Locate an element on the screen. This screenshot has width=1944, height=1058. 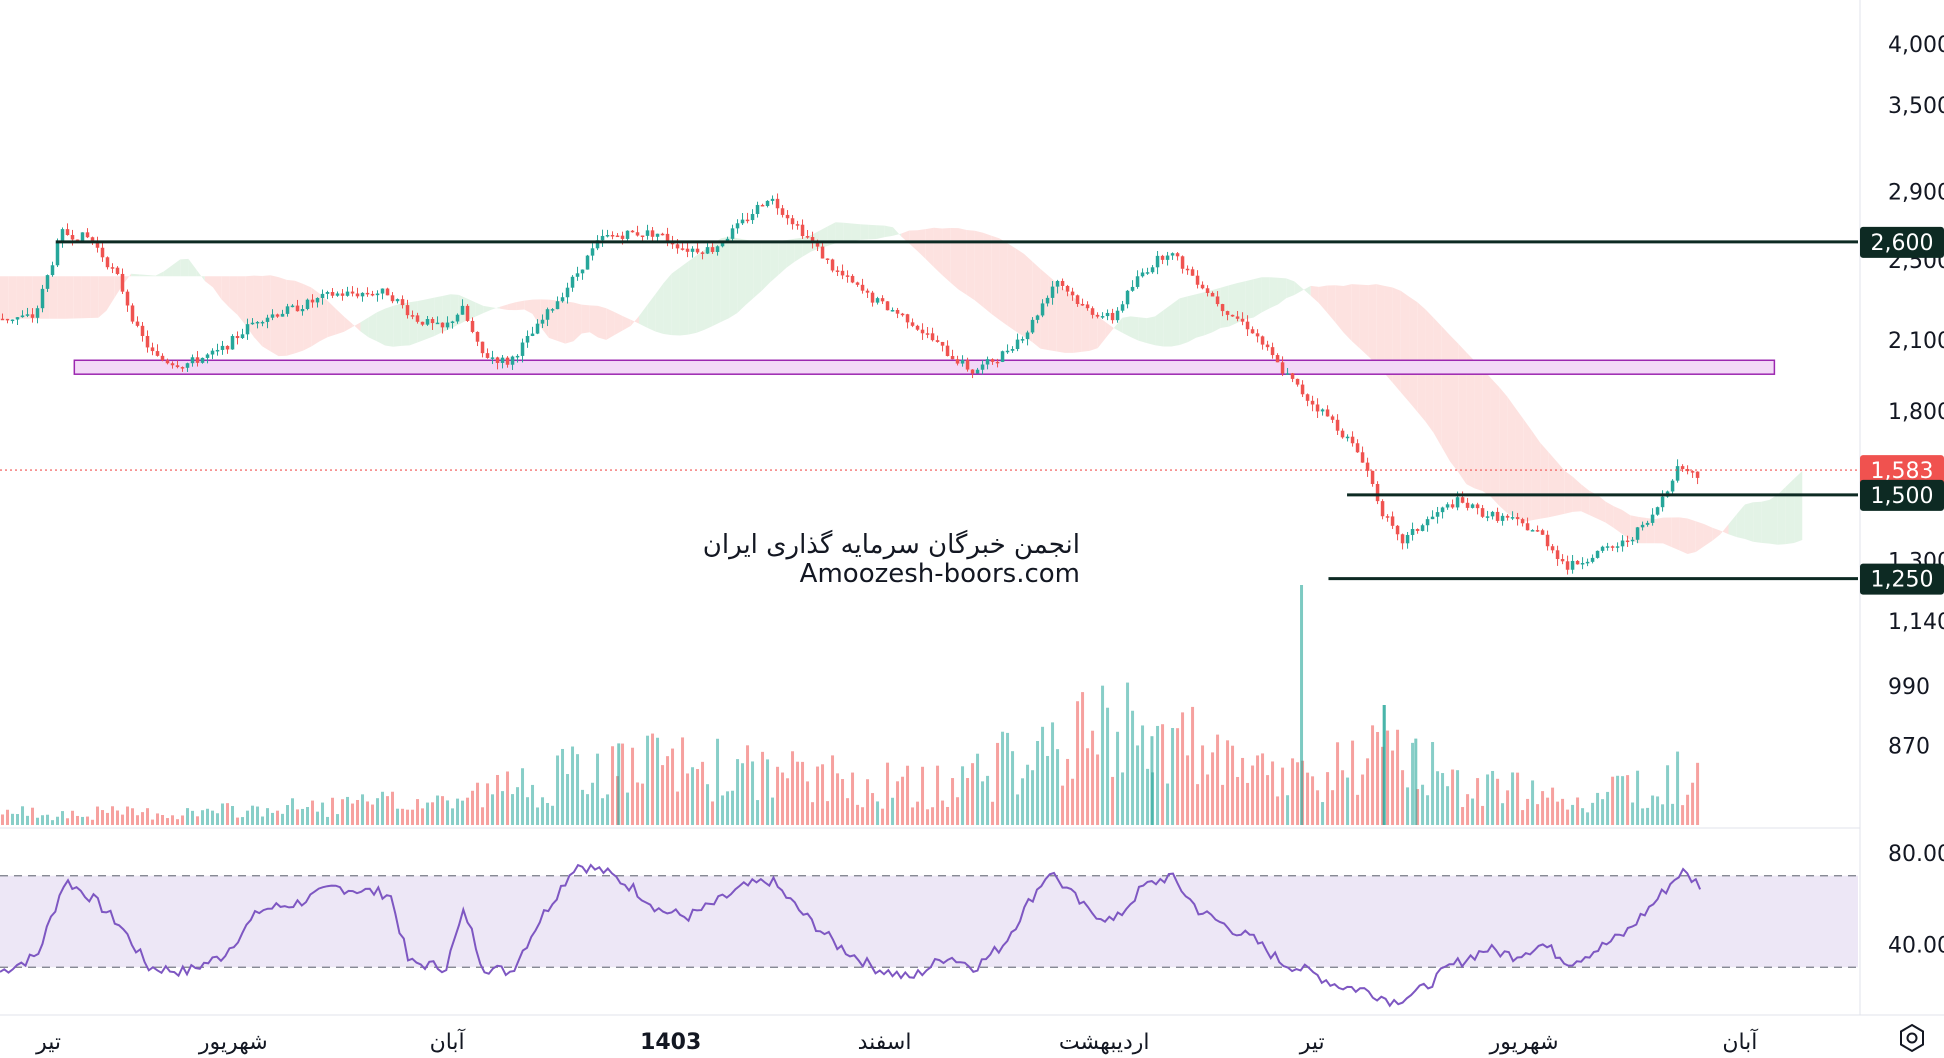
price-tick-label-0: 4,000 is located at coordinates (1916, 45).